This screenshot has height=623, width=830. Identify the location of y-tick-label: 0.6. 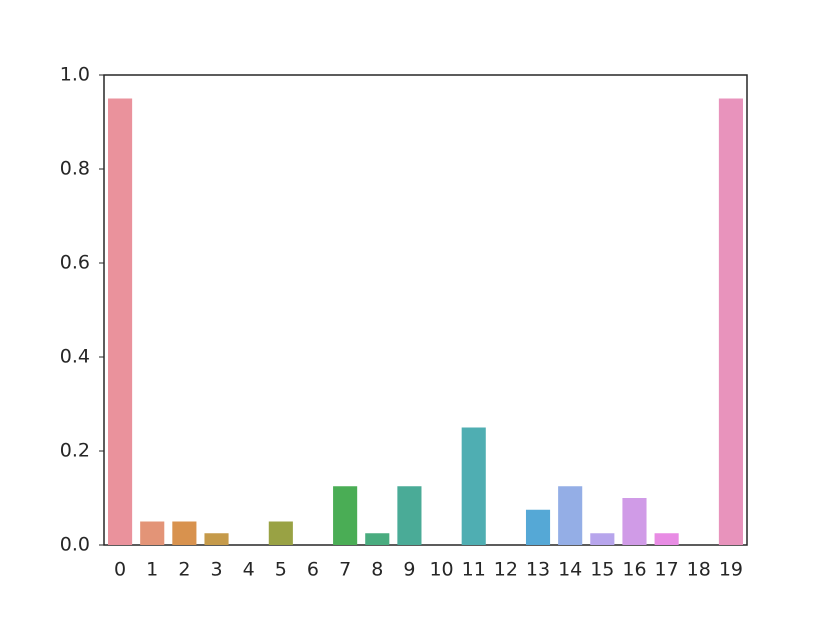
(75, 263).